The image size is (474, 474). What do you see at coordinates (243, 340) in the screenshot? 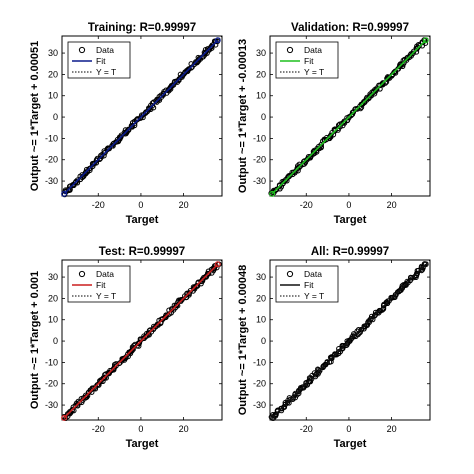
I see `y-axis-label: Output ~= 1*Target + 0.00048` at bounding box center [243, 340].